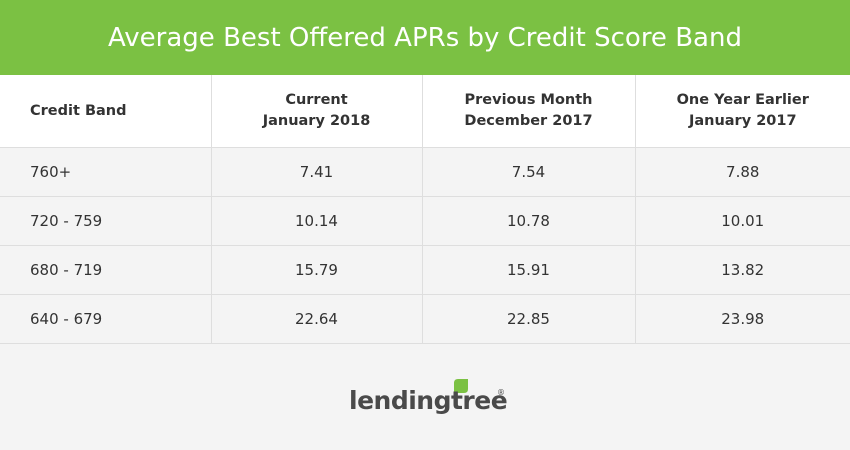 Image resolution: width=850 pixels, height=450 pixels. I want to click on apr-cell: 10.14, so click(317, 221).